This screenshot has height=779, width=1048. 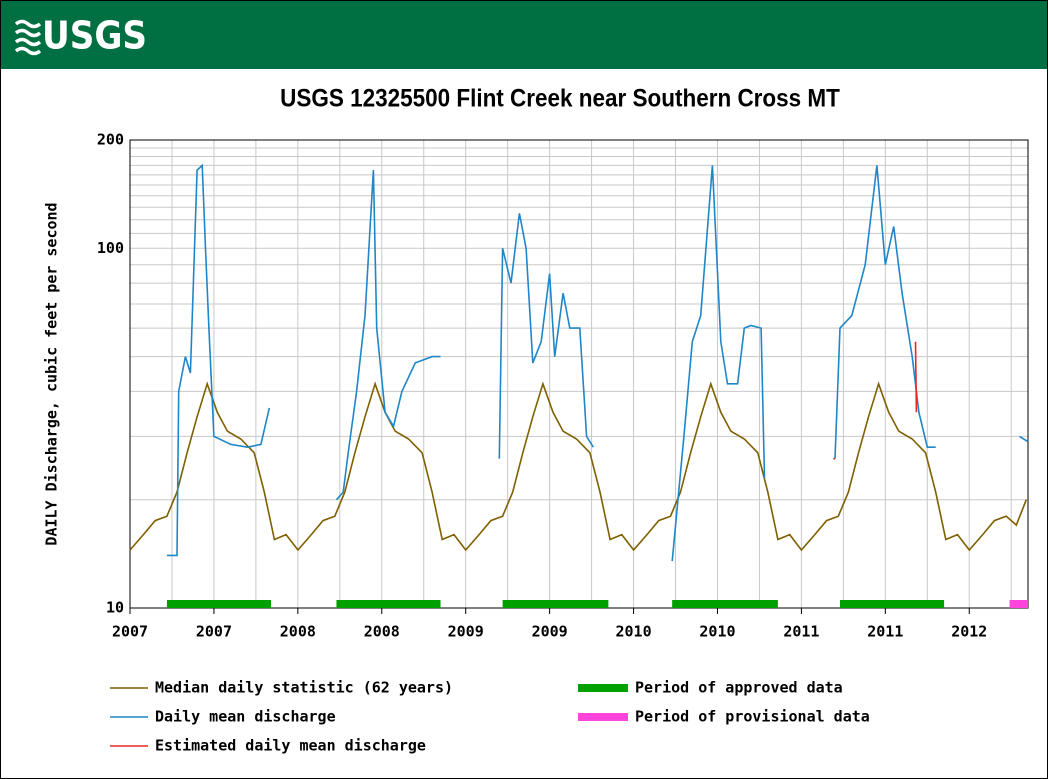 I want to click on y-tick-label: 10, so click(x=115, y=608).